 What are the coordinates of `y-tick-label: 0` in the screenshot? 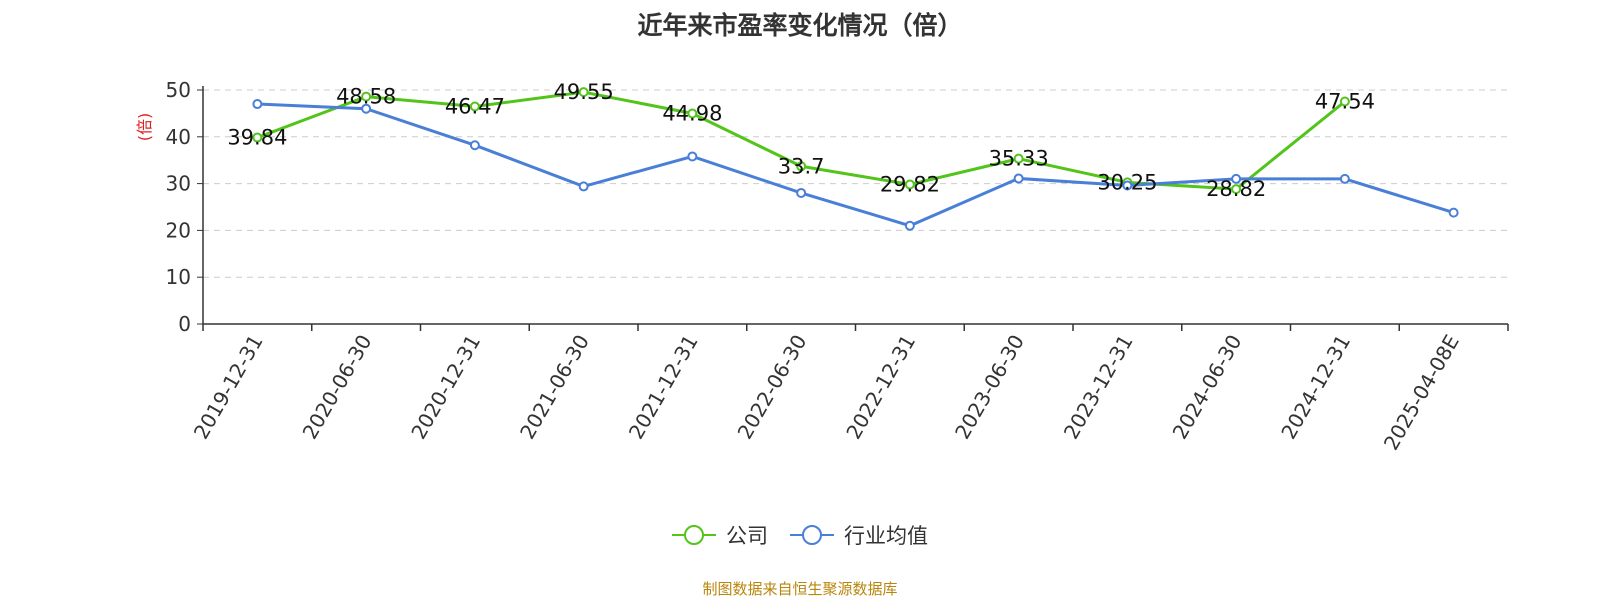 It's located at (184, 324).